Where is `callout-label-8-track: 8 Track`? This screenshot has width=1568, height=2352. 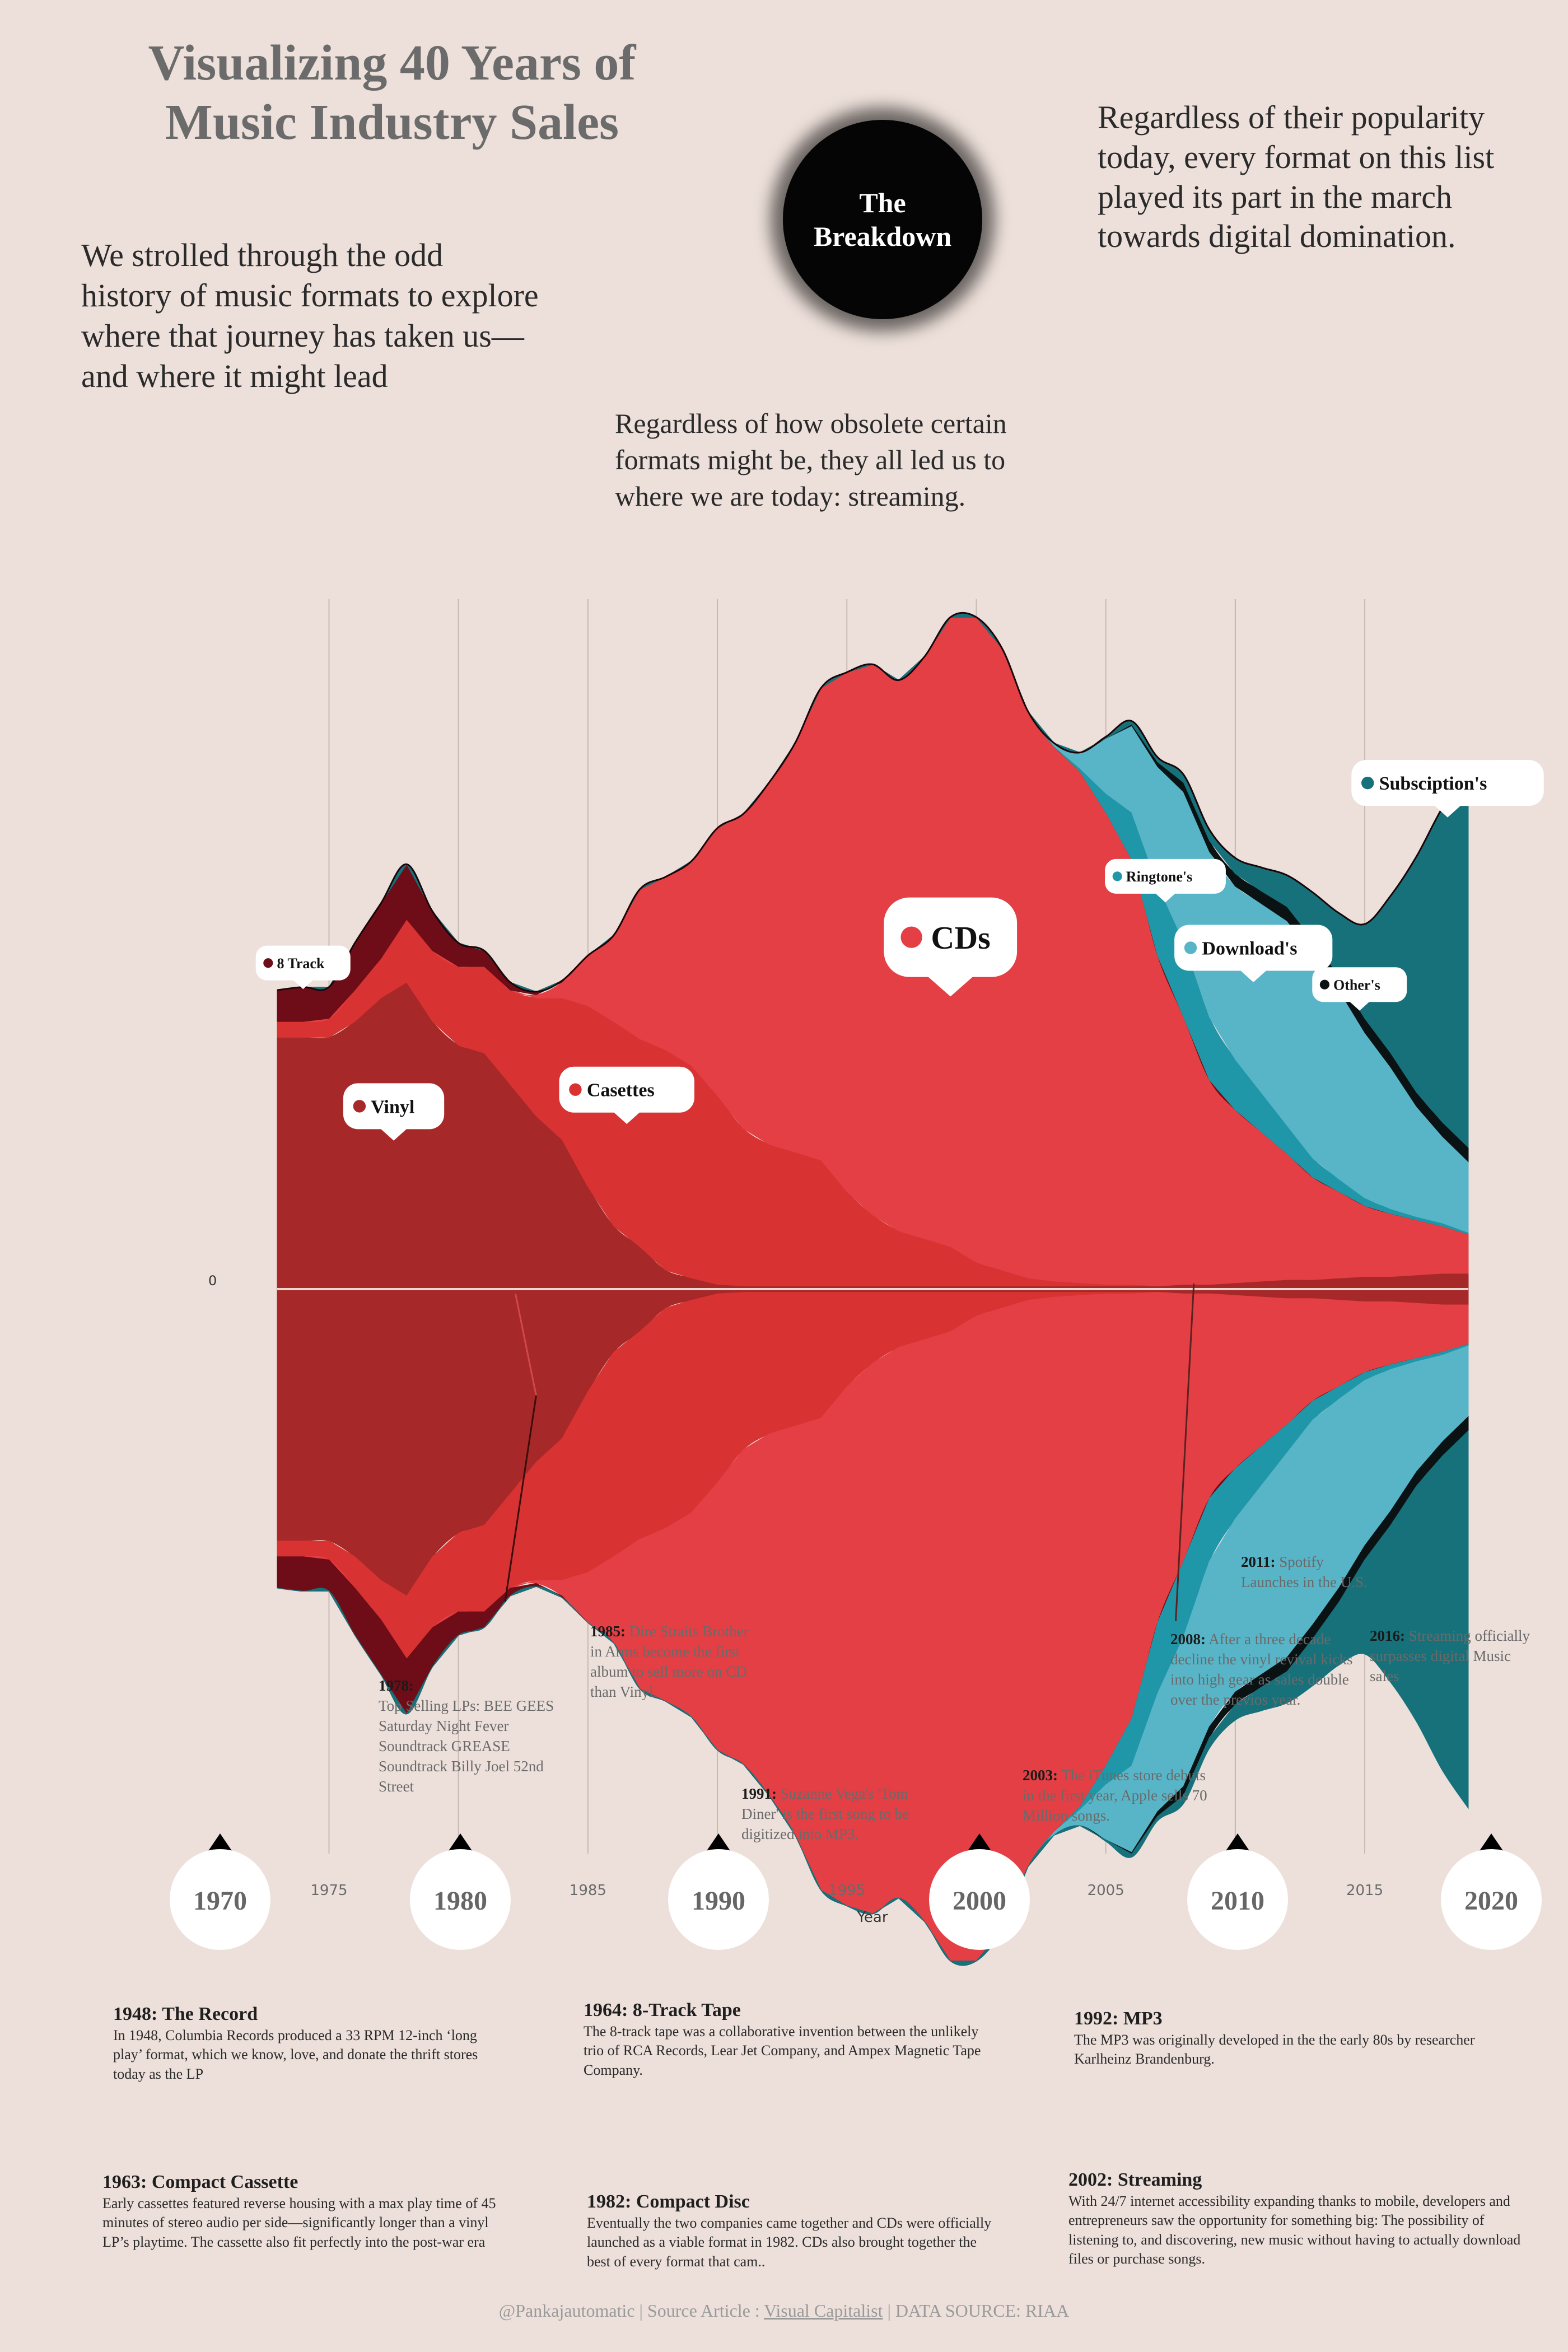 callout-label-8-track: 8 Track is located at coordinates (301, 964).